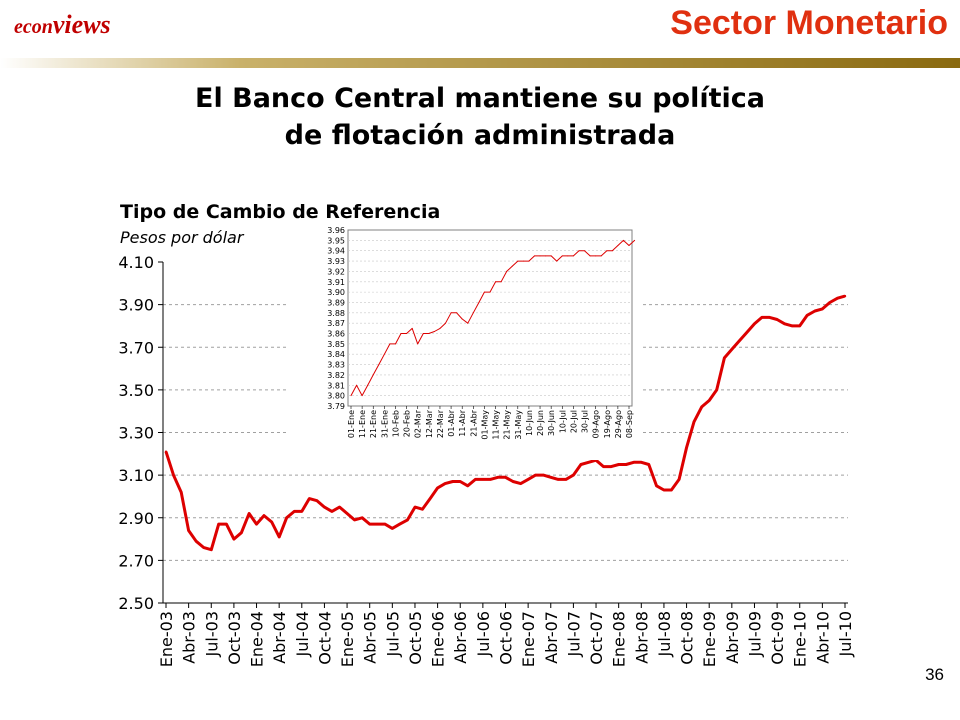 Image resolution: width=960 pixels, height=720 pixels. Describe the element at coordinates (336, 365) in the screenshot. I see `inset-y-tick-label: 3.83` at that location.